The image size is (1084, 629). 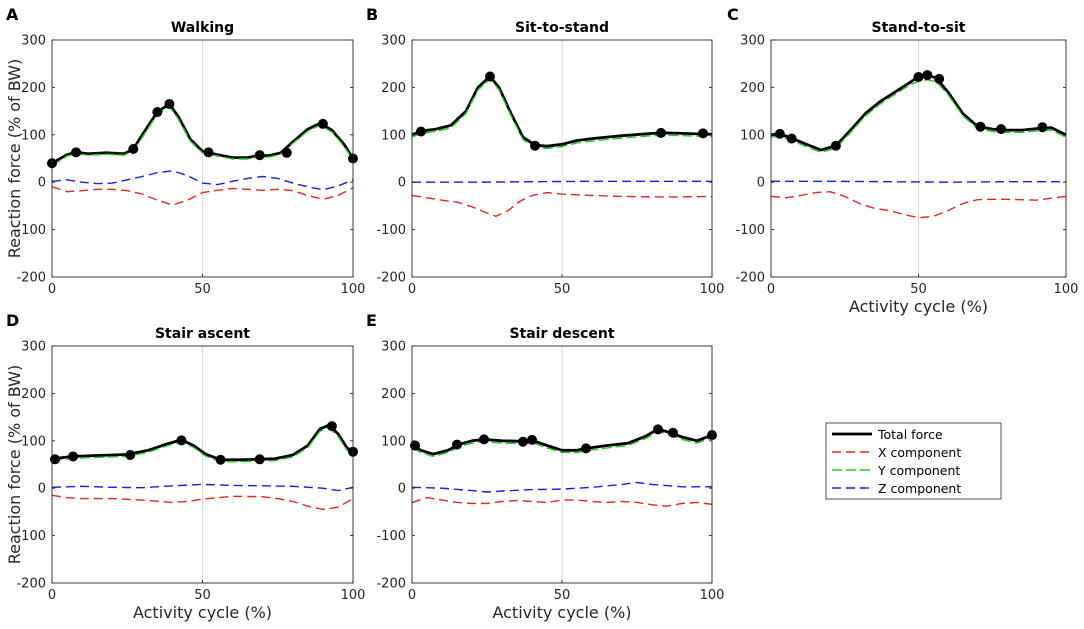 What do you see at coordinates (202, 334) in the screenshot?
I see `panel-title: Stair ascent` at bounding box center [202, 334].